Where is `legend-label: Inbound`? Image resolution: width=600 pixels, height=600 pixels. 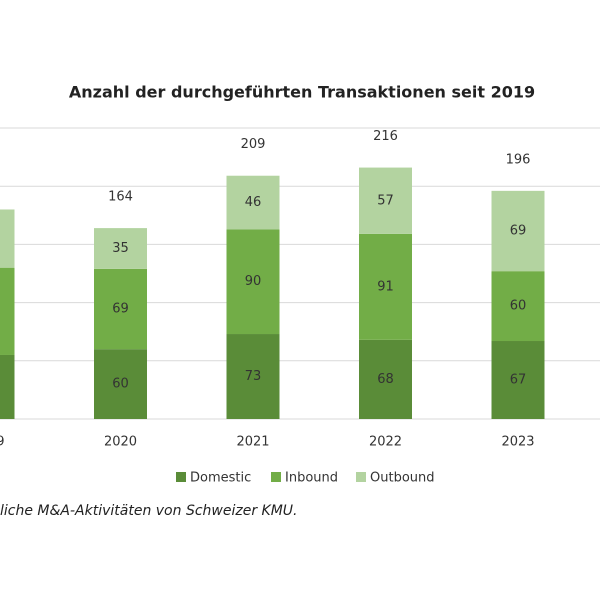
legend-label: Inbound is located at coordinates (311, 478).